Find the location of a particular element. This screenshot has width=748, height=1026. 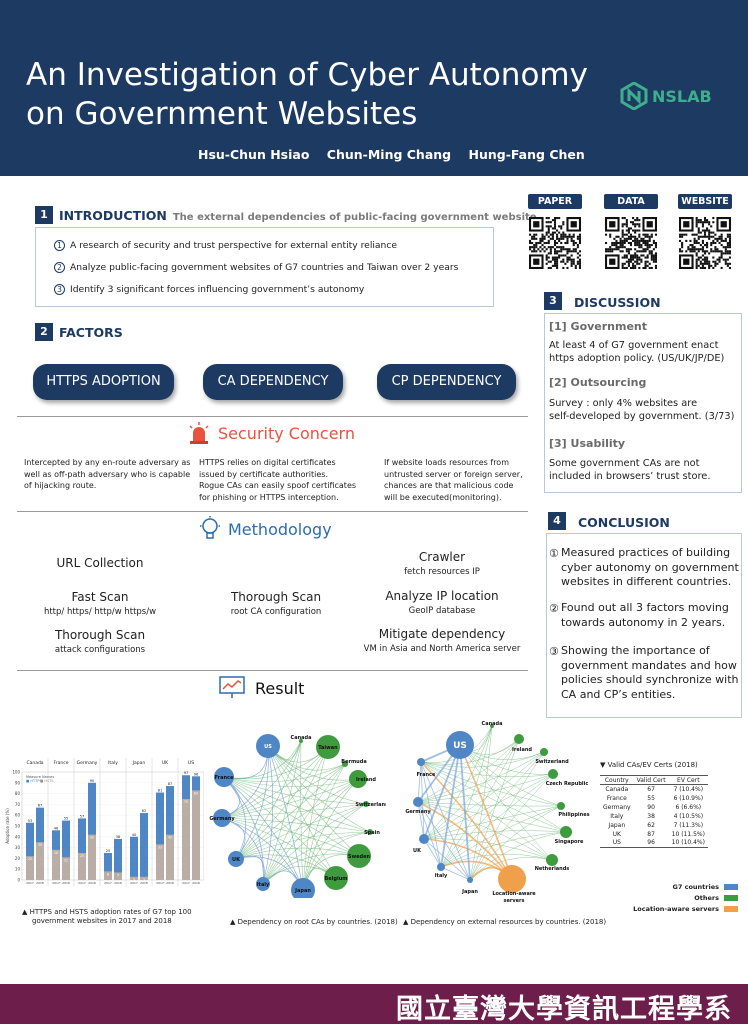

y-tick-label: 10 is located at coordinates (18, 869).